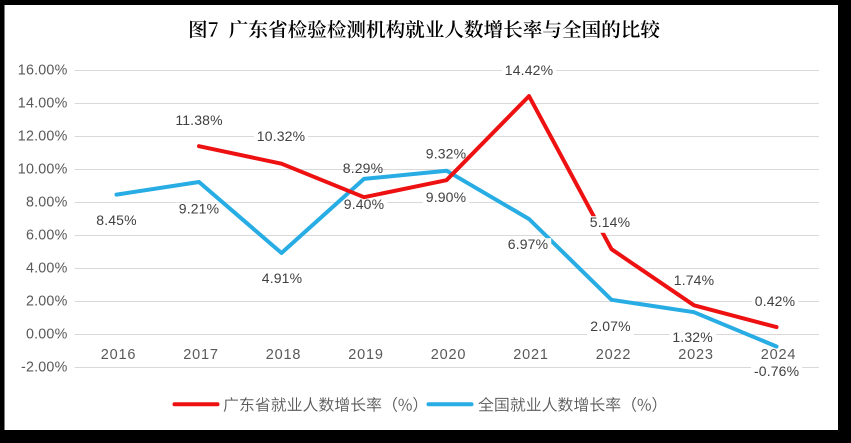 This screenshot has height=443, width=851. I want to click on svg-text: 6.97%, so click(528, 244).